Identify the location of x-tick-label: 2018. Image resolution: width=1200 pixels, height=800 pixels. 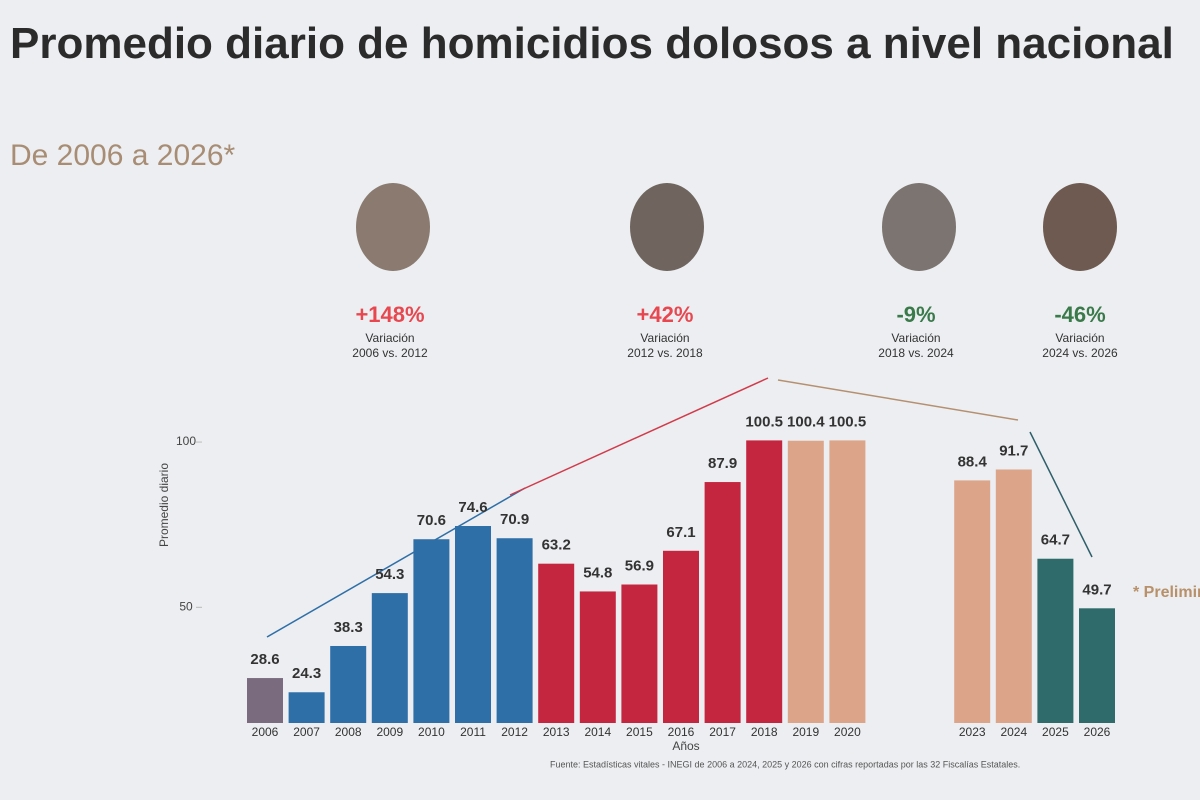
(764, 732).